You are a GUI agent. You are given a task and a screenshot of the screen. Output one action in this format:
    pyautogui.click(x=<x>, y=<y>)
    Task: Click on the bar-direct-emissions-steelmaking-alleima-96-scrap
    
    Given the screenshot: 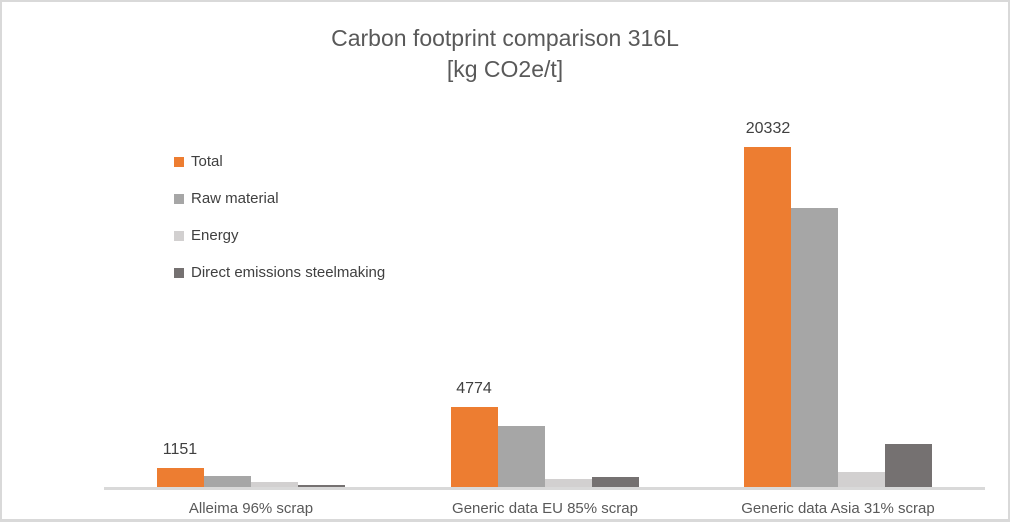 What is the action you would take?
    pyautogui.click(x=321, y=486)
    